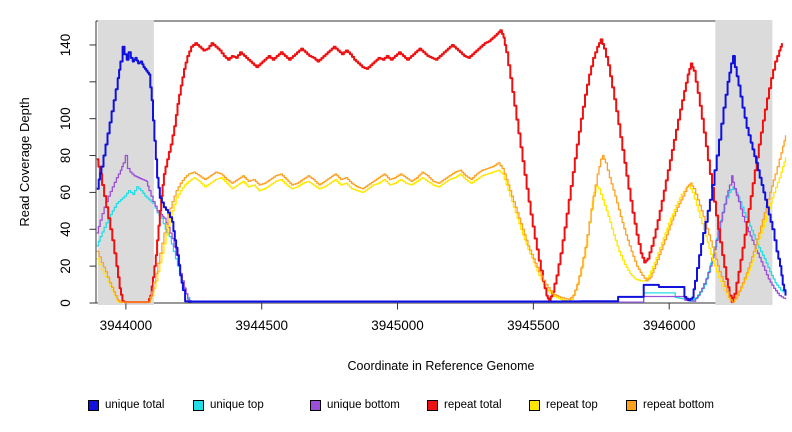 Image resolution: width=792 pixels, height=432 pixels. Describe the element at coordinates (126, 325) in the screenshot. I see `x-tick-label: 3944000` at that location.